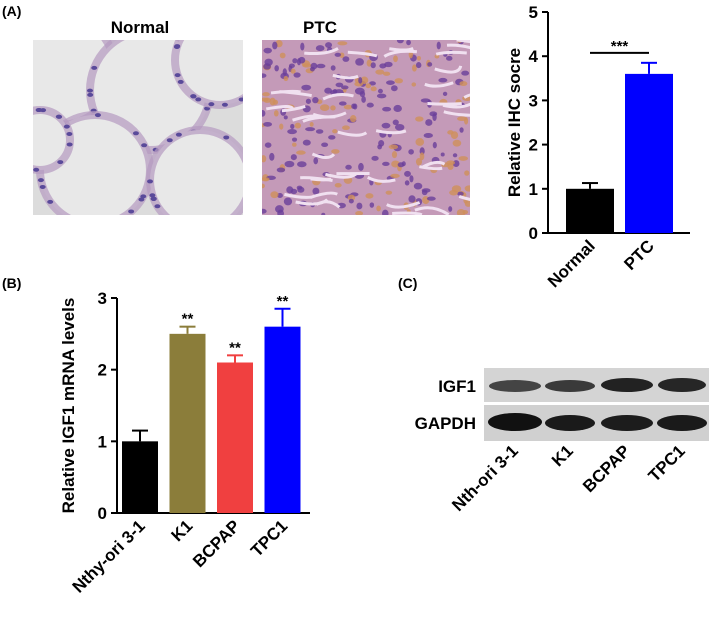 The image size is (709, 624). Describe the element at coordinates (638, 254) in the screenshot. I see `x-tick-label: PTC` at that location.